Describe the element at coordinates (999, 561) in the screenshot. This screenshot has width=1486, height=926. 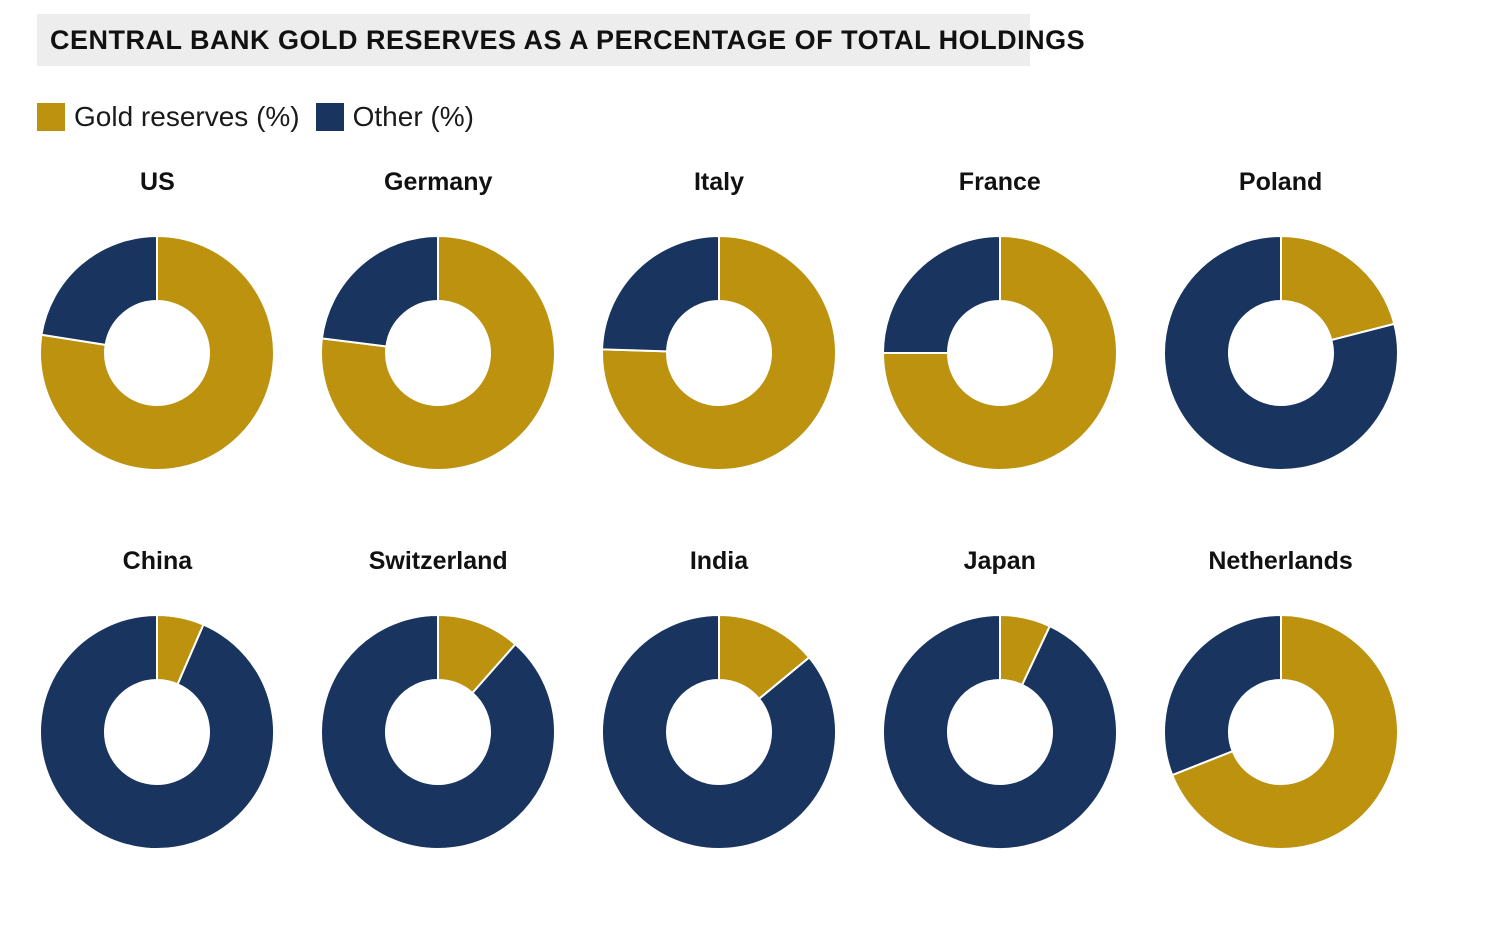
I see `donut-title: Japan` at that location.